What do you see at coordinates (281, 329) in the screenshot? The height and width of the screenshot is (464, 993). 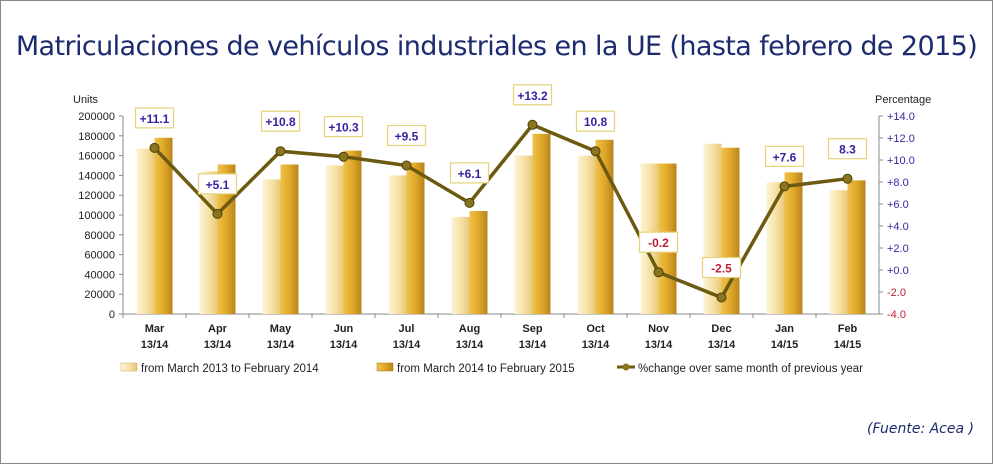 I see `x-tick-label-month: May` at bounding box center [281, 329].